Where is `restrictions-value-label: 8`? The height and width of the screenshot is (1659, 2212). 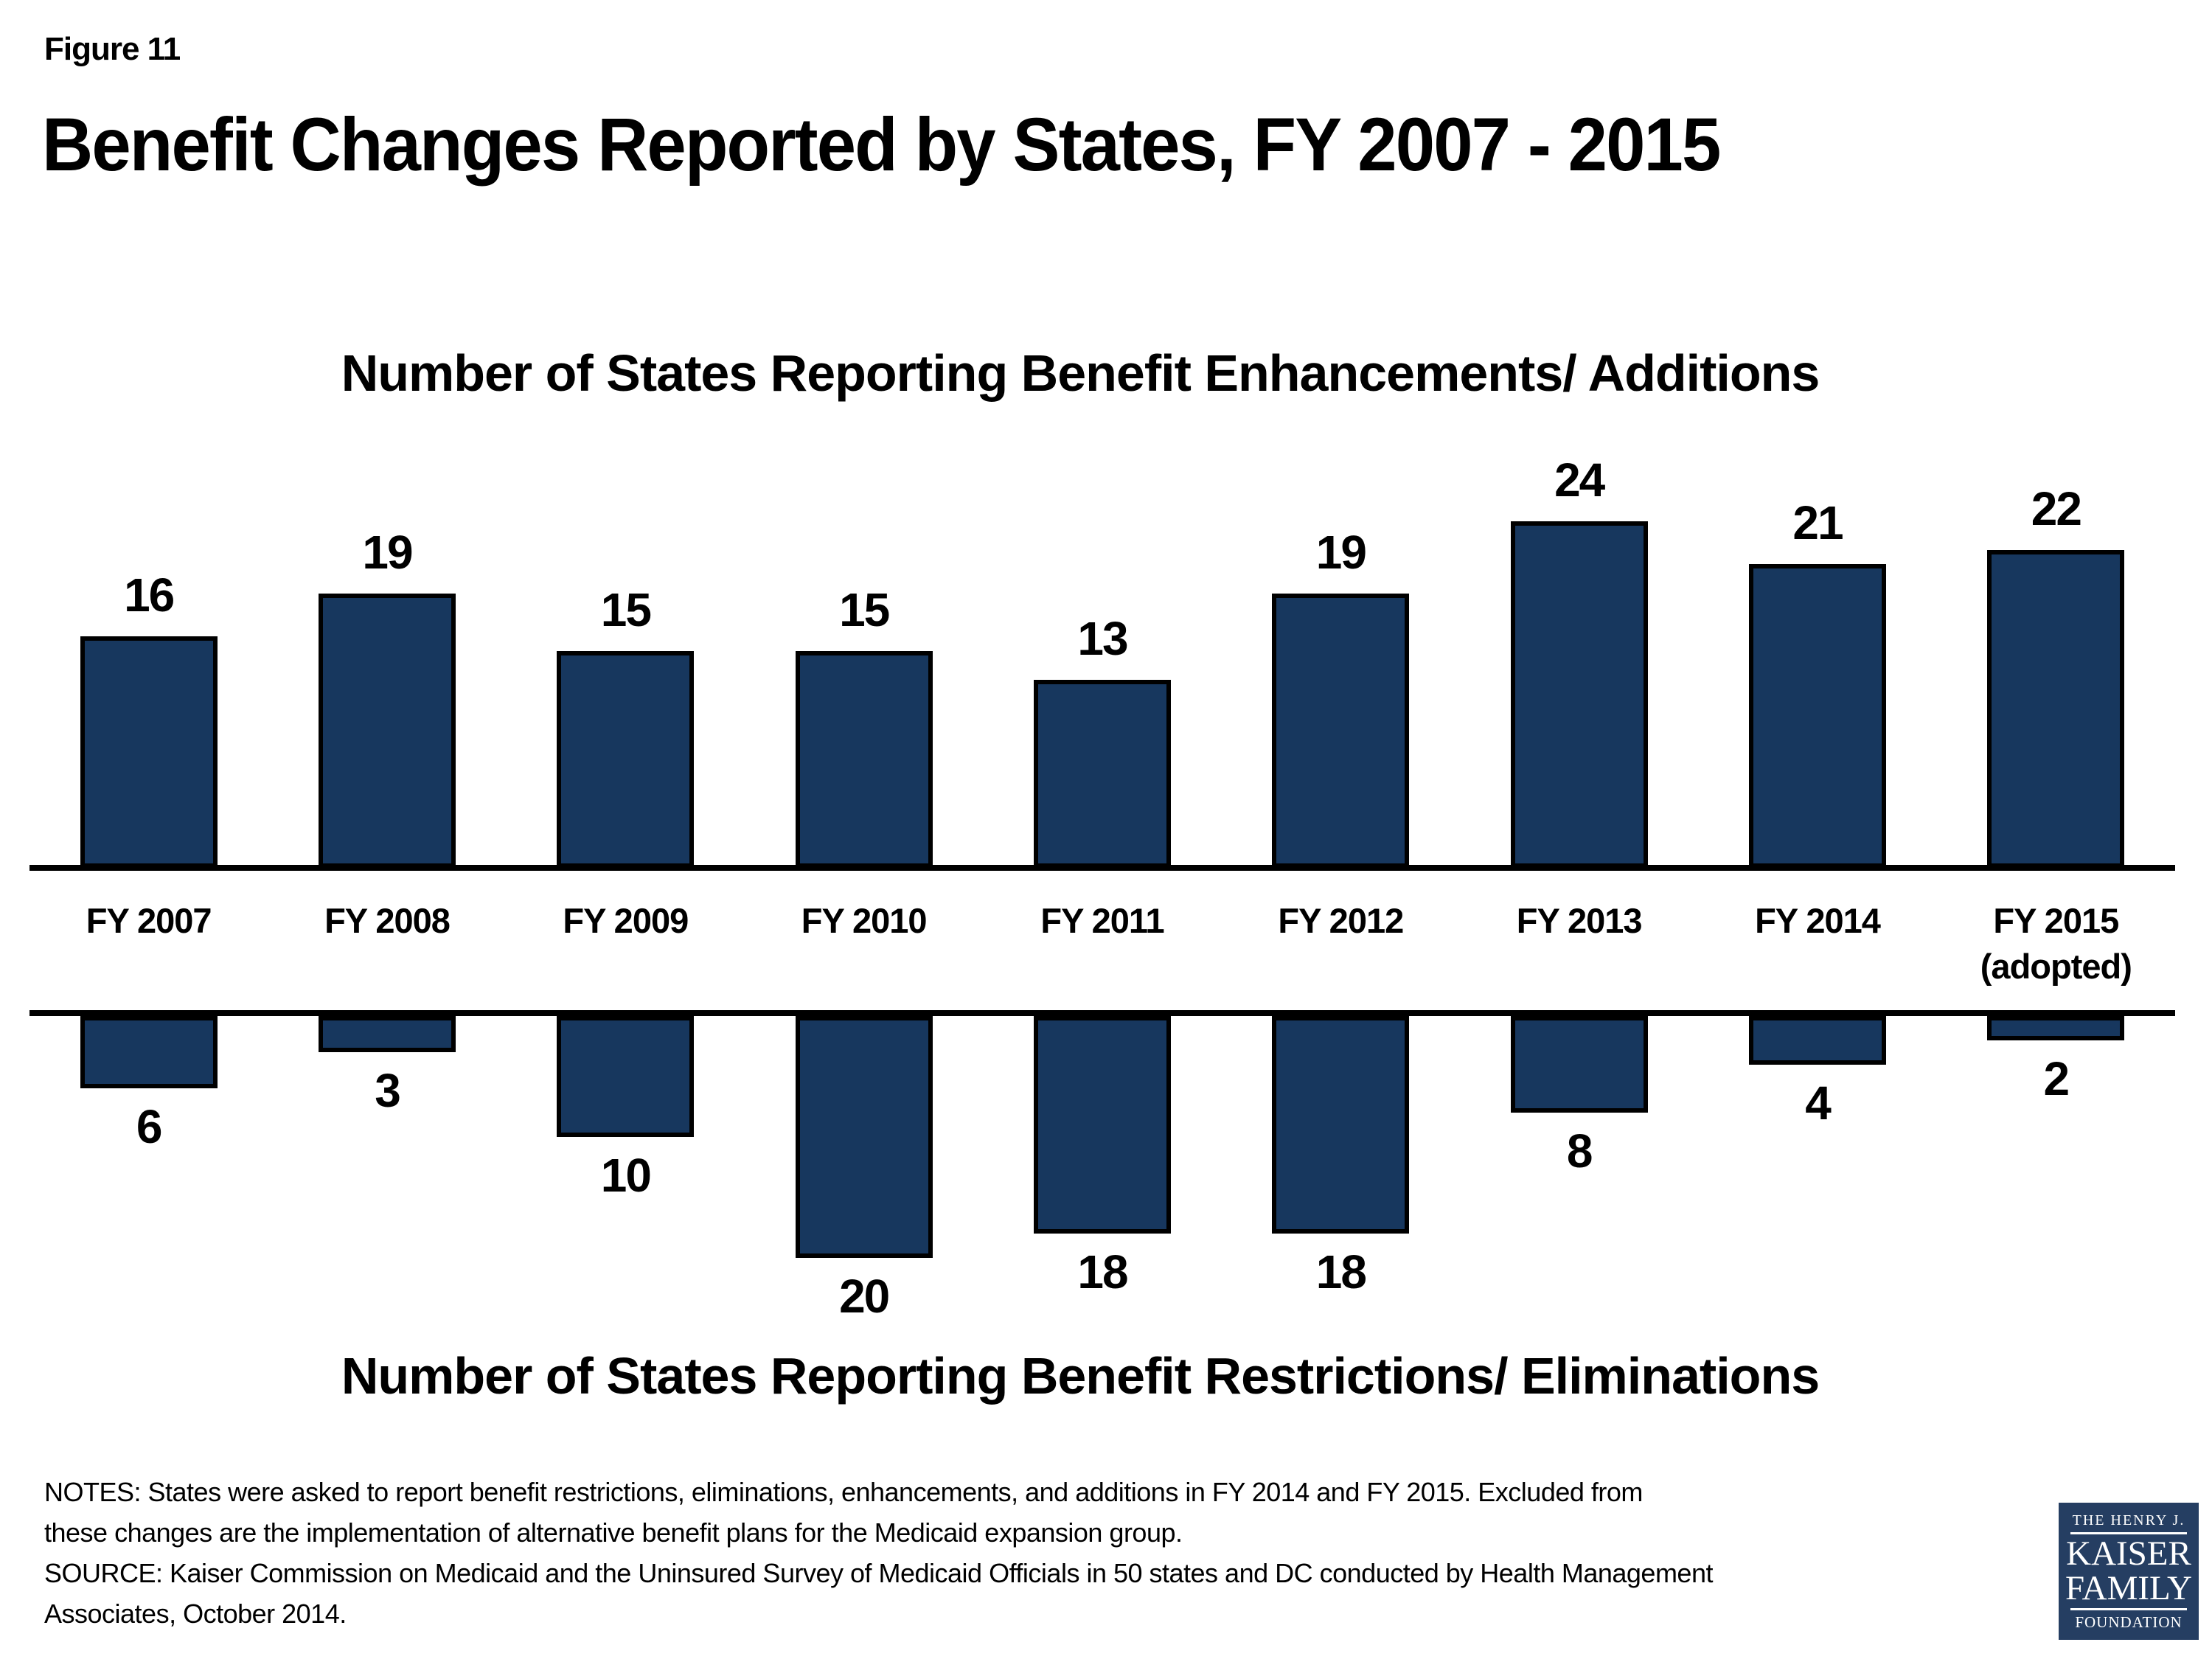
restrictions-value-label: 8 is located at coordinates (1579, 1151).